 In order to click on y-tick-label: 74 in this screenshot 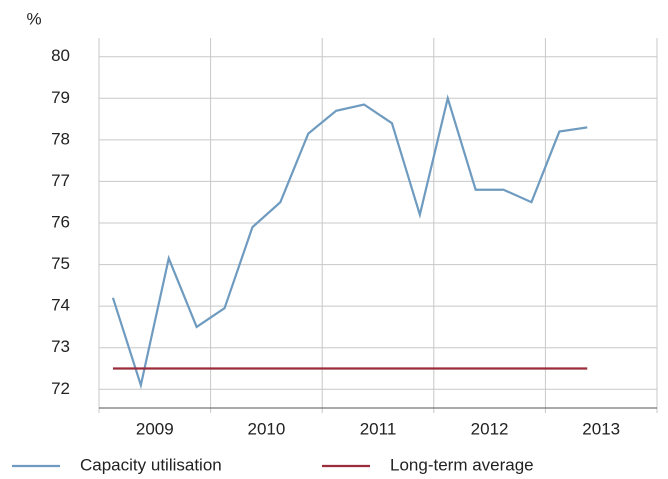, I will do `click(60, 305)`.